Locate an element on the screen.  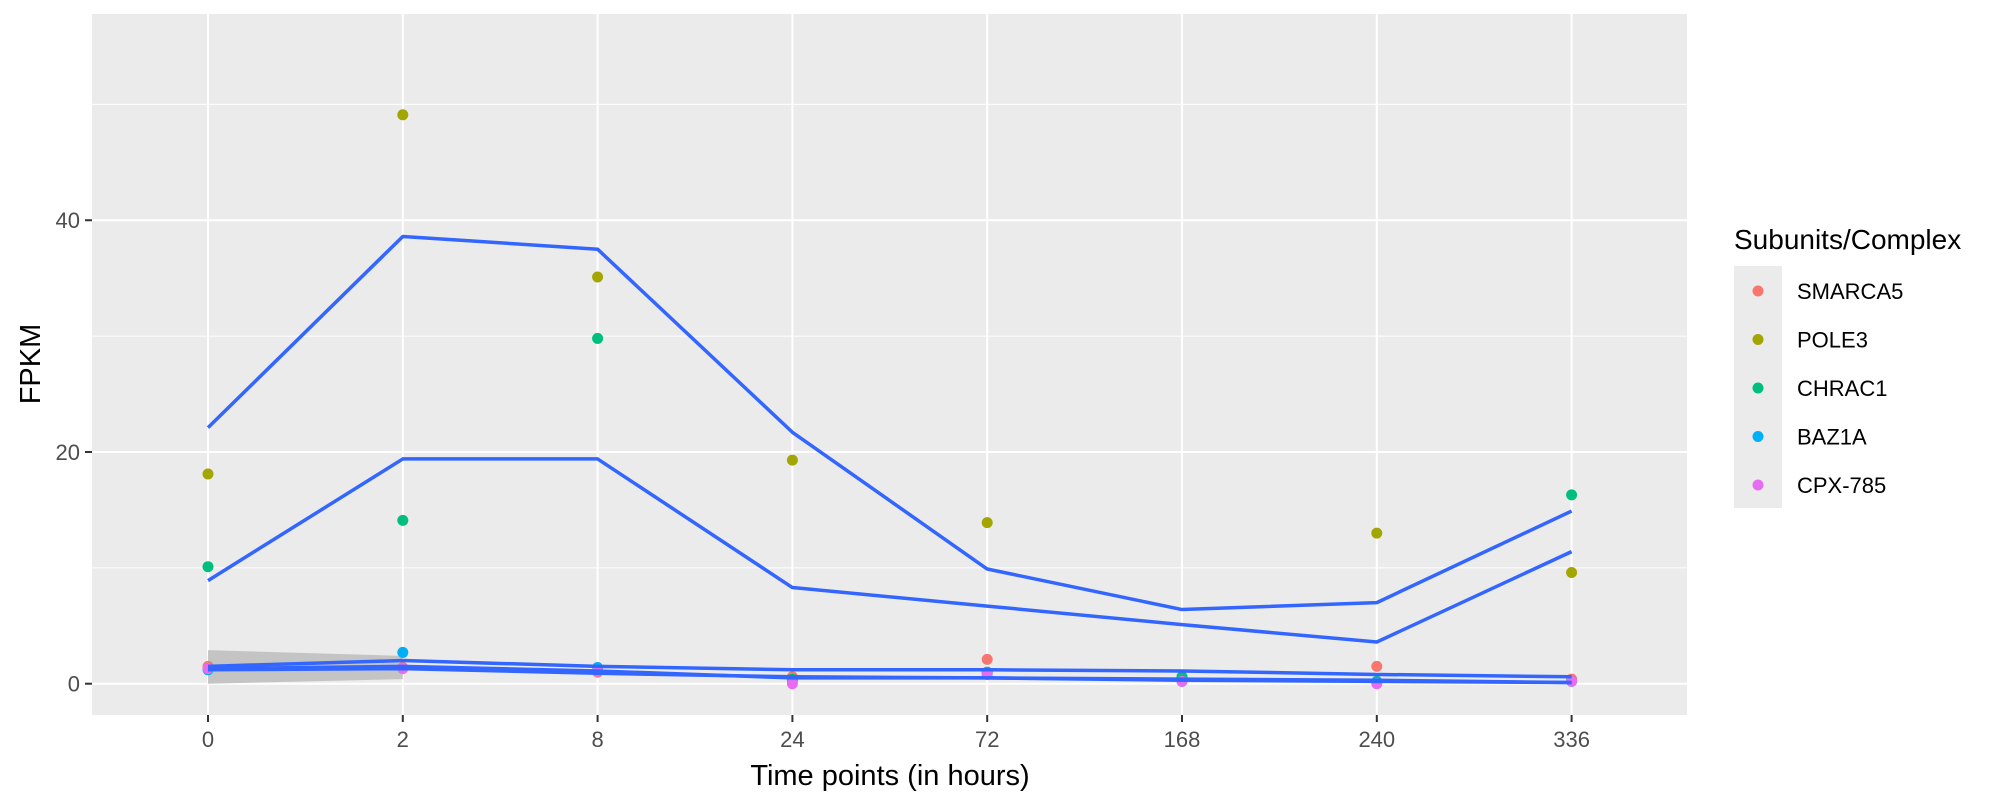
x-tick-label: 24 is located at coordinates (792, 739).